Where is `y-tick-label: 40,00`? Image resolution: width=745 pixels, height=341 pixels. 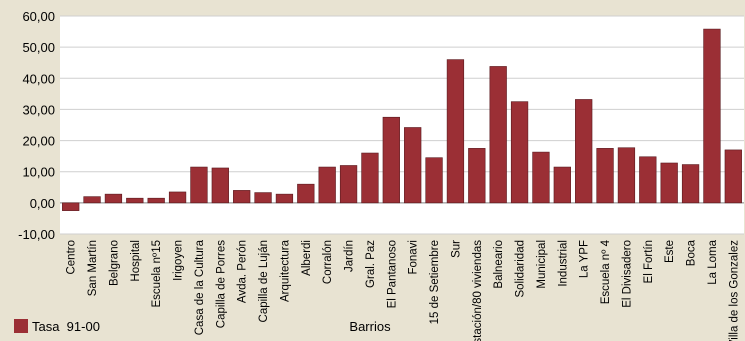 y-tick-label: 40,00 is located at coordinates (38, 78).